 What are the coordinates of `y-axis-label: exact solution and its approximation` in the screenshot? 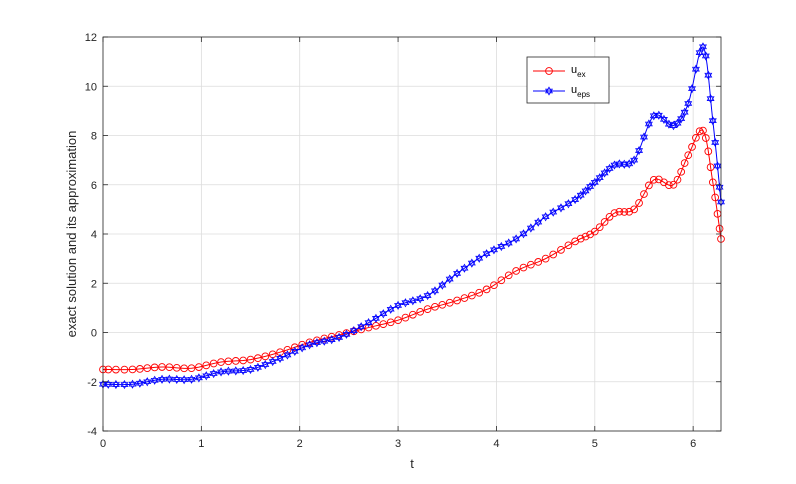 It's located at (71, 234).